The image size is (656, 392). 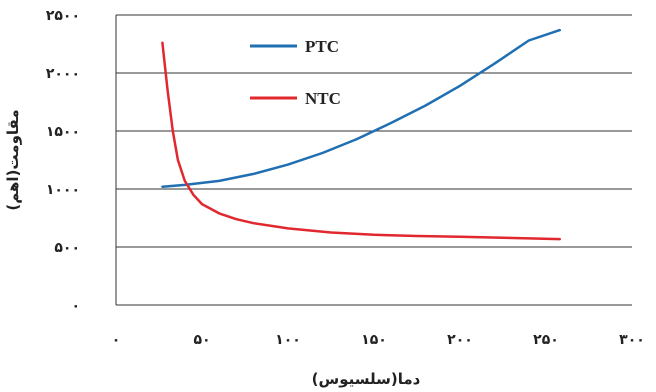 What do you see at coordinates (366, 379) in the screenshot?
I see `x-axis-title: دما(سلسیوس)` at bounding box center [366, 379].